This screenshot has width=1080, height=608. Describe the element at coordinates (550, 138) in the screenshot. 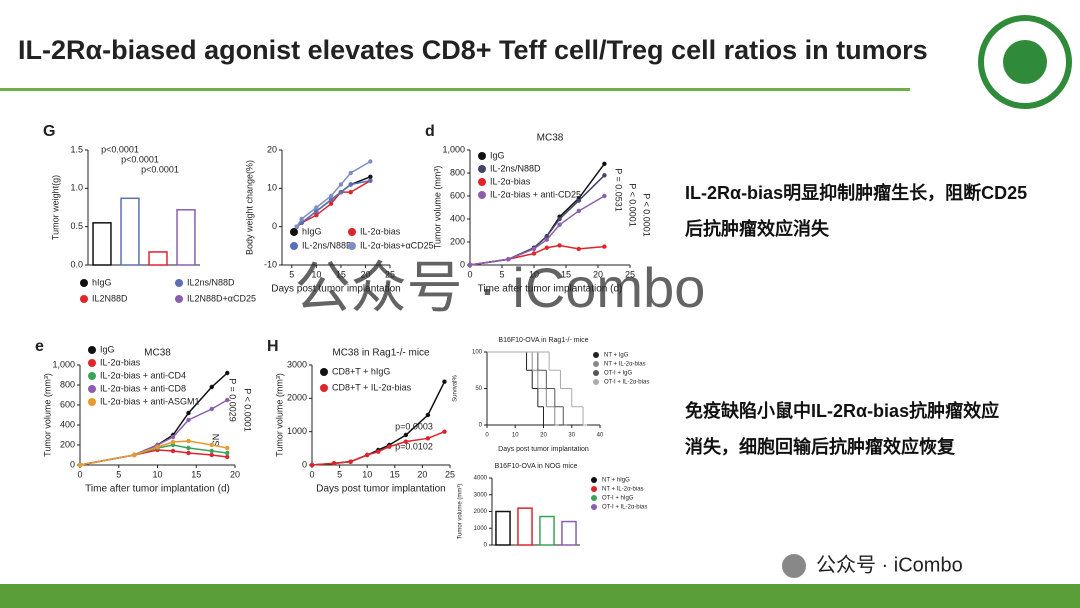

I see `chart-title: MC38` at that location.